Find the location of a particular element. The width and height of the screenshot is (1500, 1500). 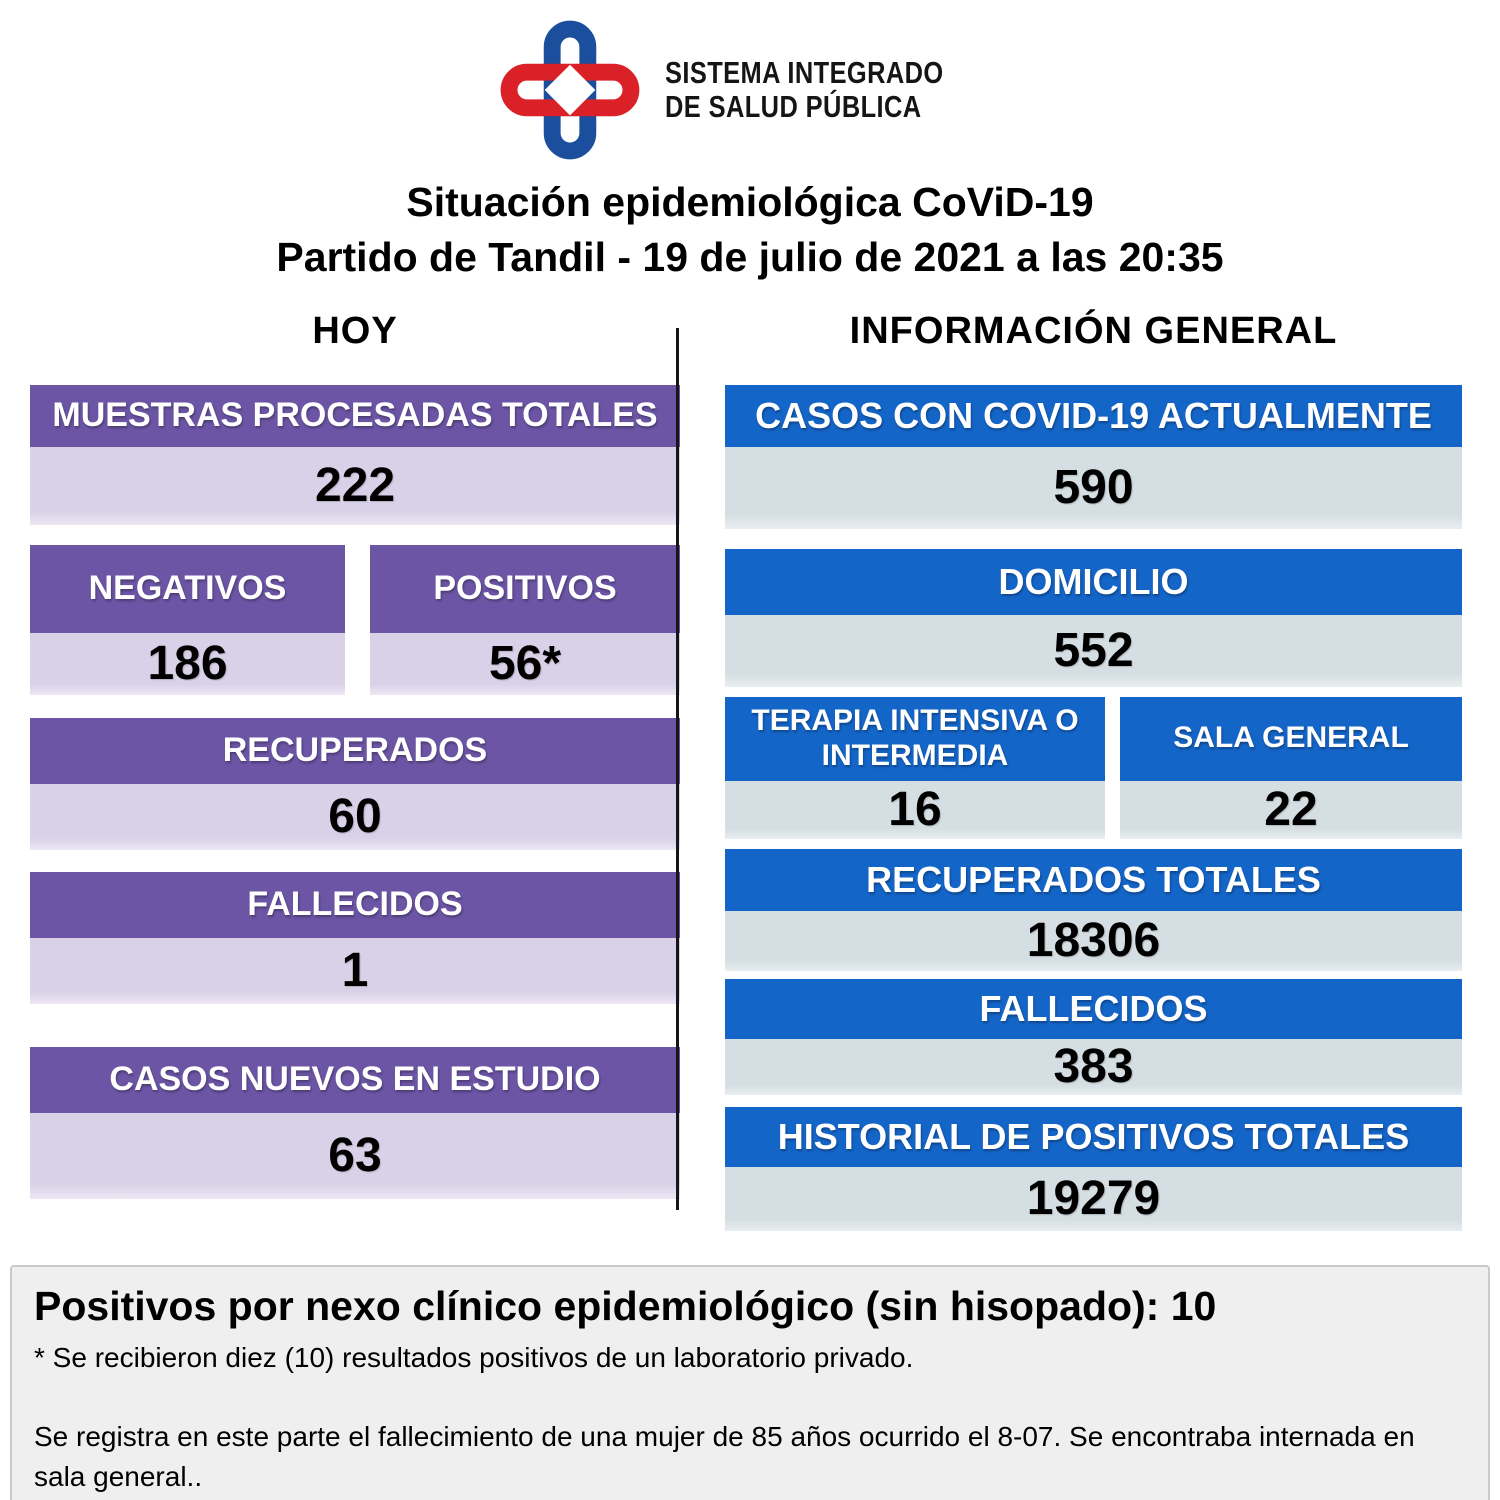

hoy-header: HOY is located at coordinates (355, 330).